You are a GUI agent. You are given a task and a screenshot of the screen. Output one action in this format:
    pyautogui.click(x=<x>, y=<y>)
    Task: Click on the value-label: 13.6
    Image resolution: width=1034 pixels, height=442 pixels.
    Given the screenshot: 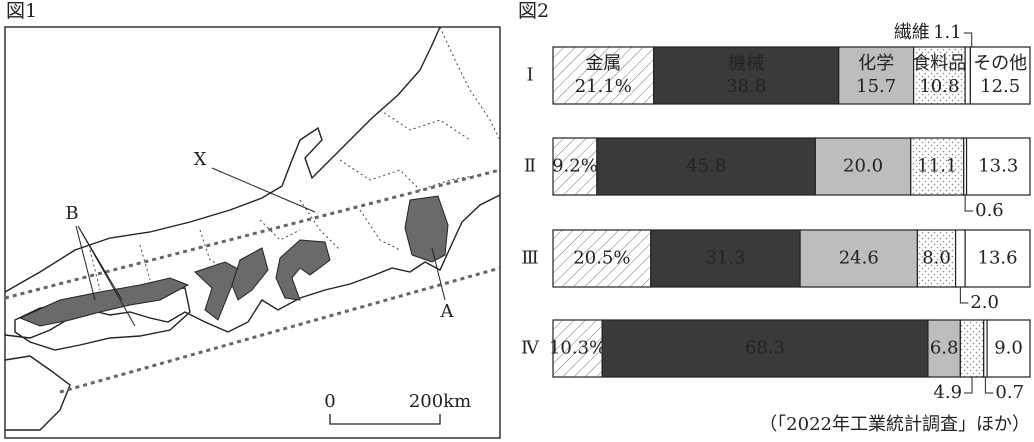 What is the action you would take?
    pyautogui.click(x=998, y=258)
    